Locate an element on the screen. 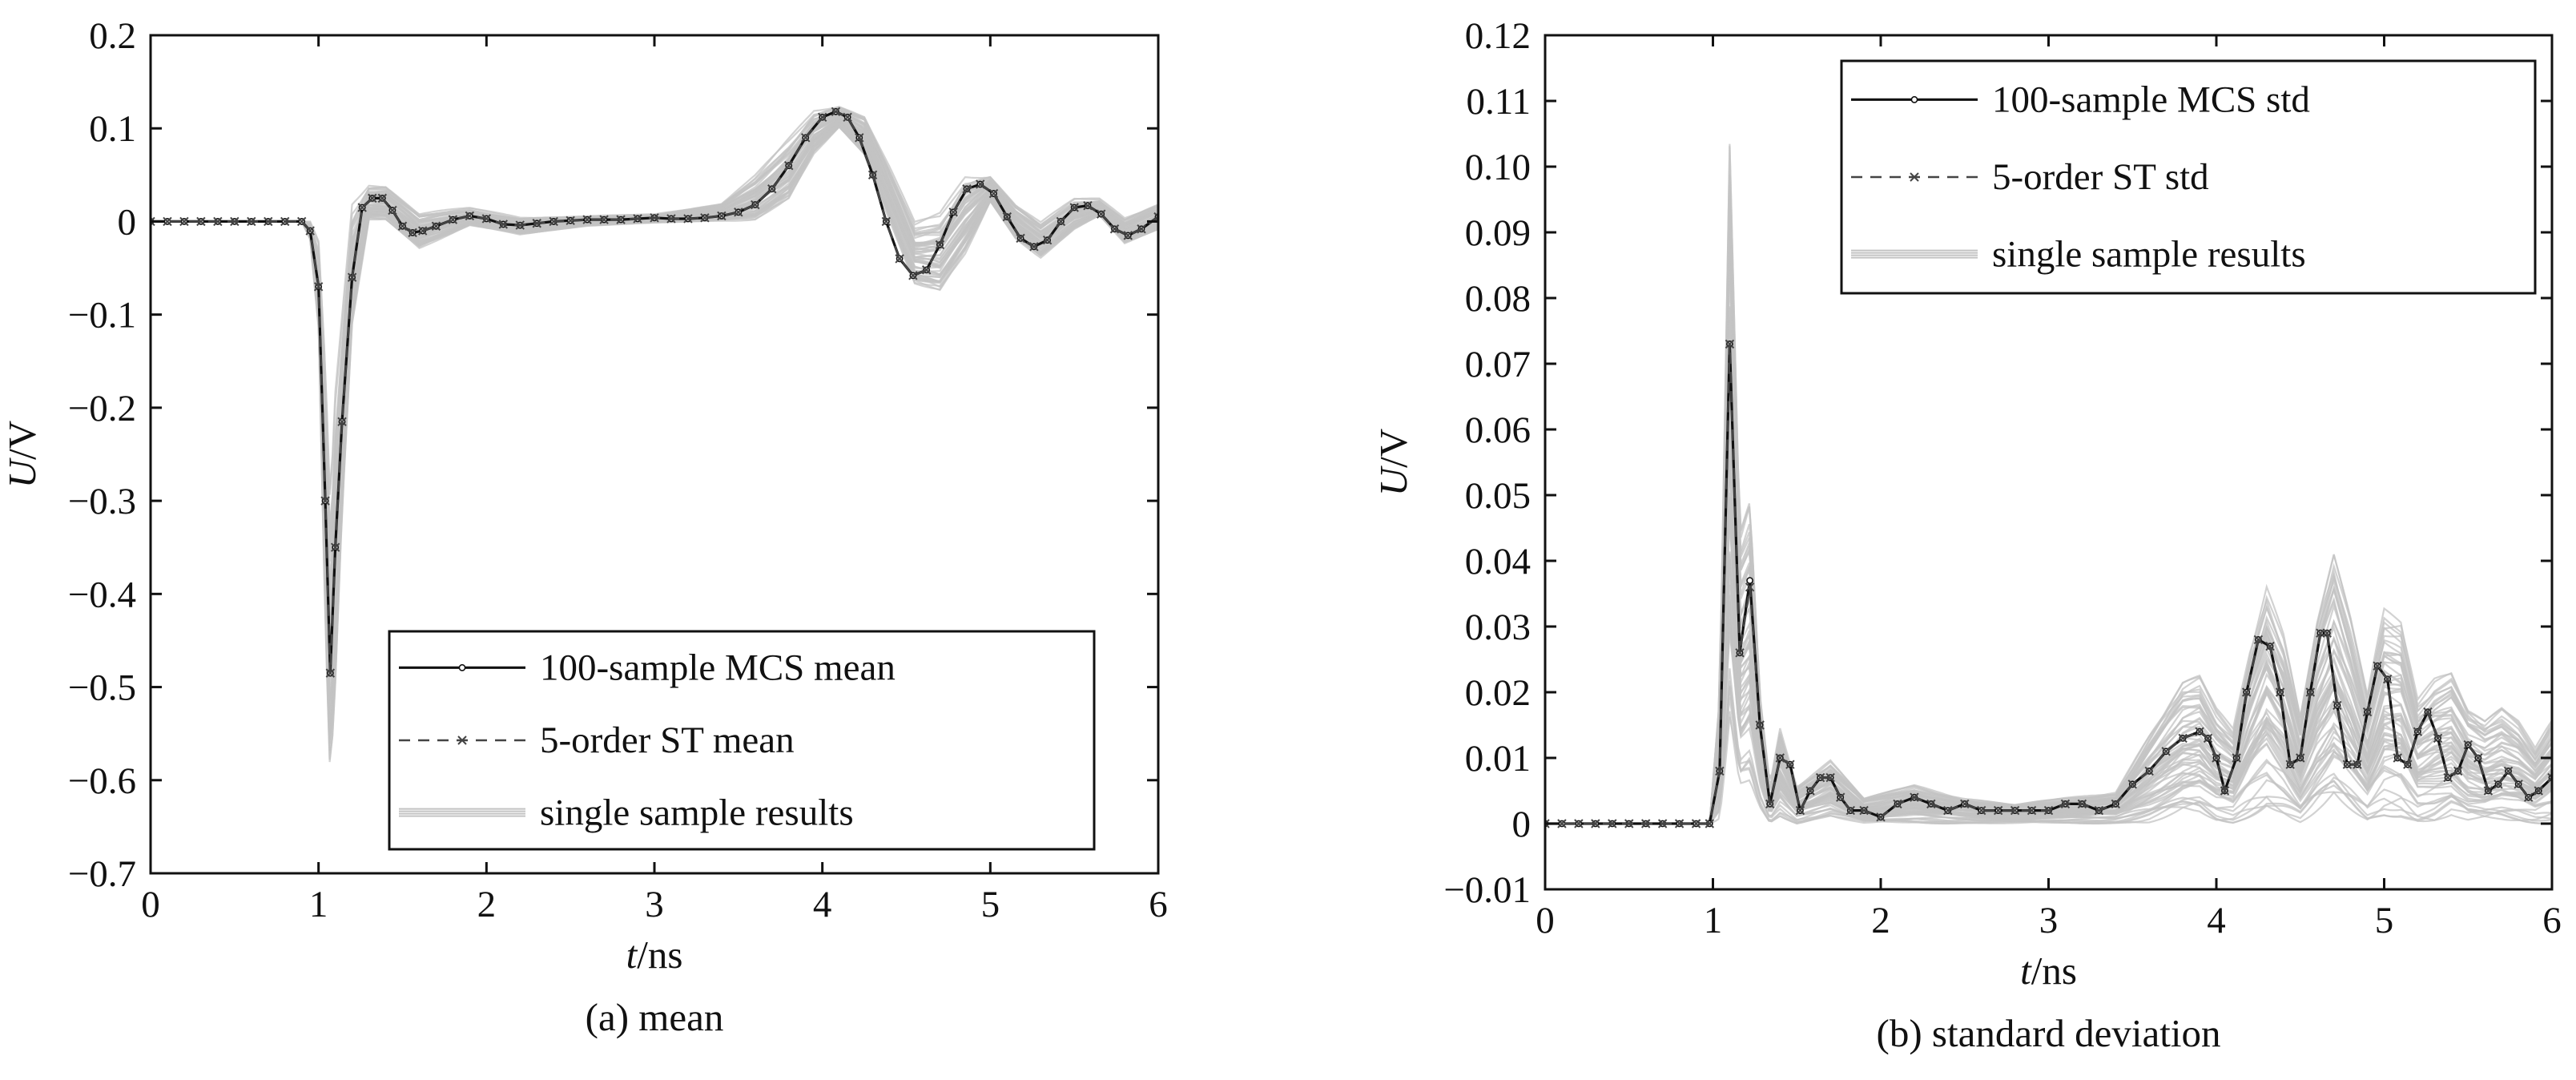 The height and width of the screenshot is (1080, 2576). y-tick-label: 0.06 is located at coordinates (1498, 430).